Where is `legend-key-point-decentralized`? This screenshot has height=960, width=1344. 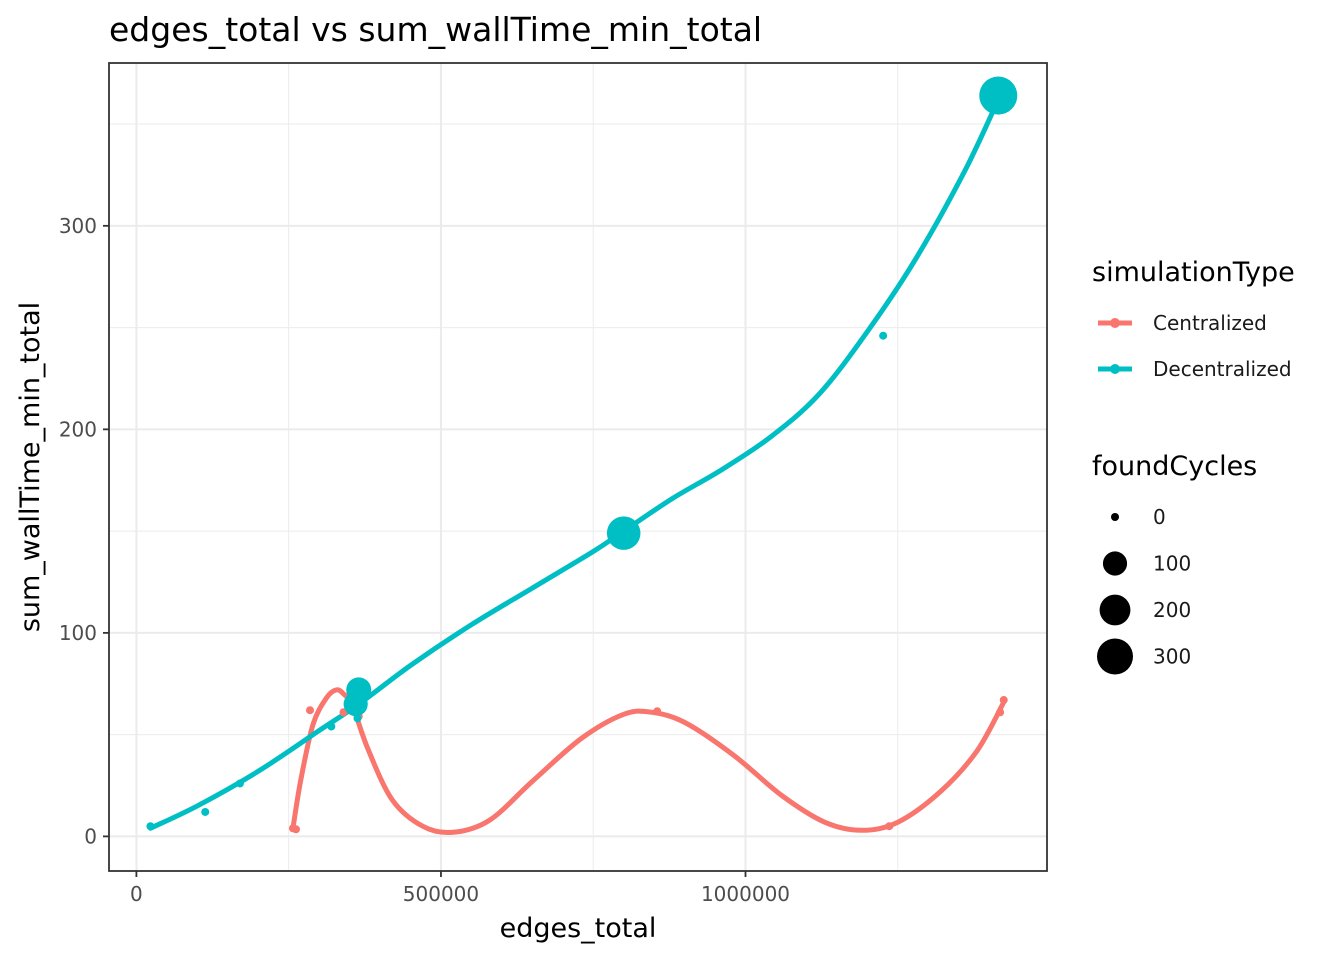 legend-key-point-decentralized is located at coordinates (1115, 369).